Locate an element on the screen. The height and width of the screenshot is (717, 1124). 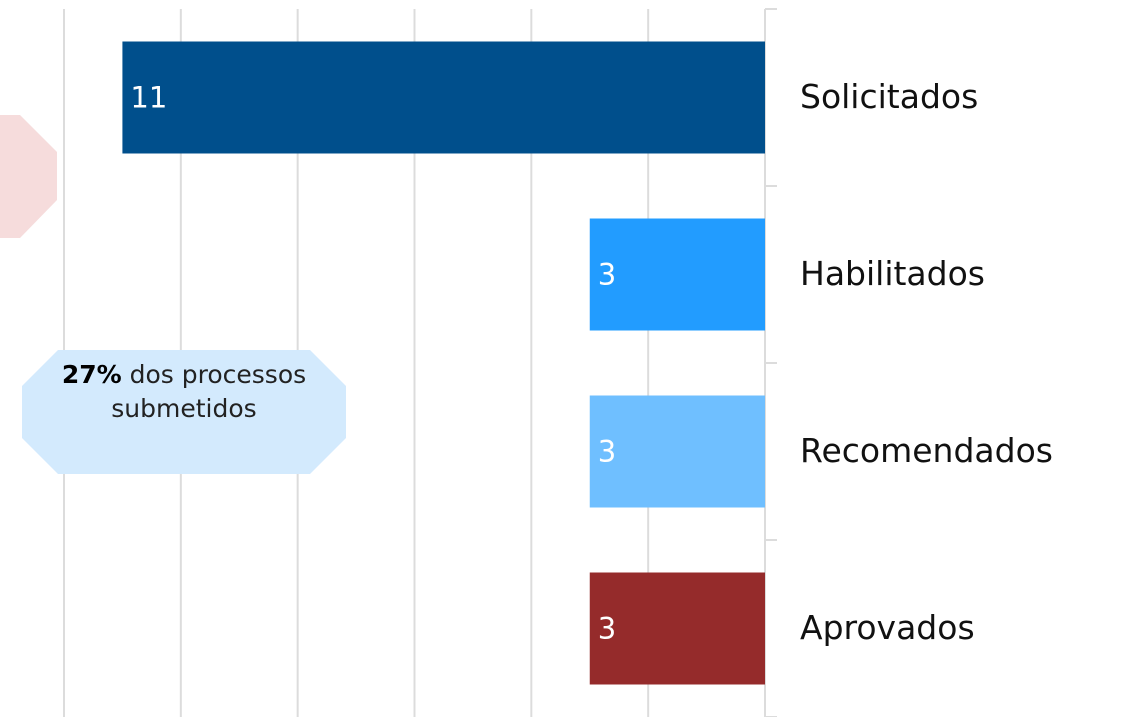
callout-text: dos processos submetidos is located at coordinates (209, 391).